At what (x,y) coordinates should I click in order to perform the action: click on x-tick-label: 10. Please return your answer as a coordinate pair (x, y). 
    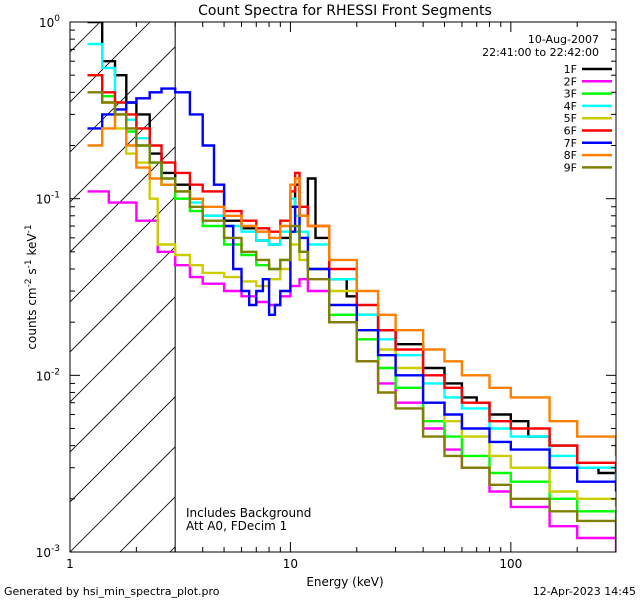
    Looking at the image, I should click on (290, 564).